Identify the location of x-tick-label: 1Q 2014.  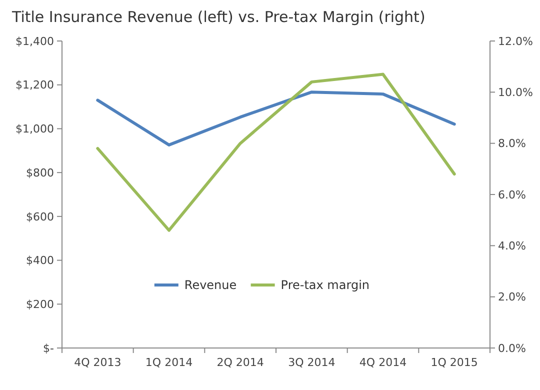
(169, 362).